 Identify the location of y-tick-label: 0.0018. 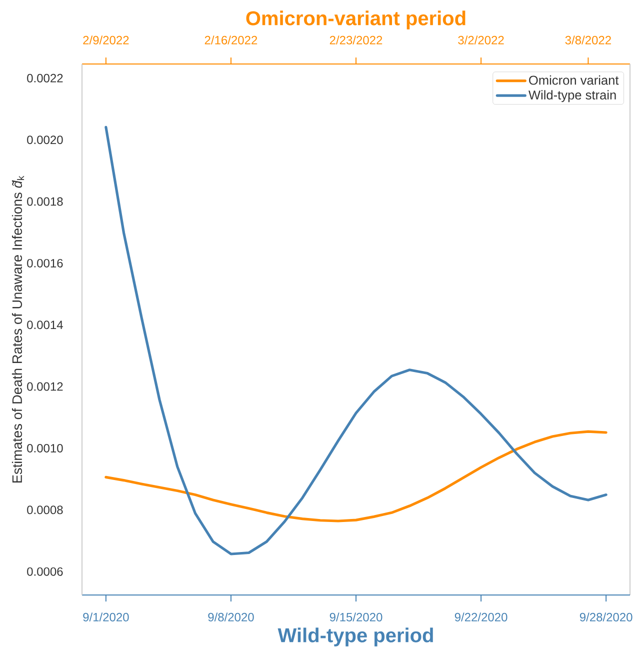
(45, 201).